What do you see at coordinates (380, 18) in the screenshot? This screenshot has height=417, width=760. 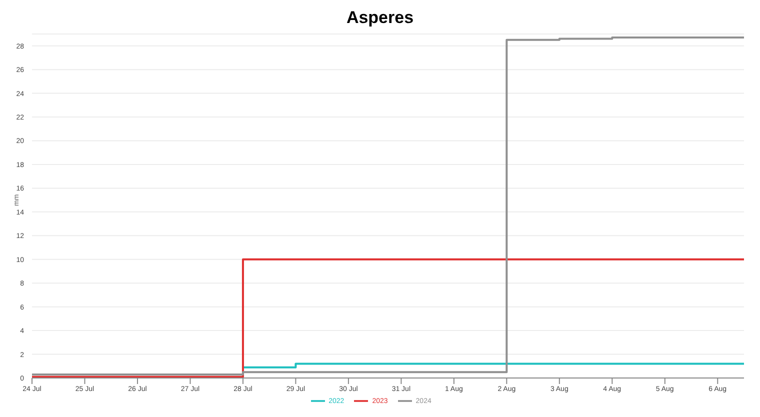 I see `chart-title: Asperes` at bounding box center [380, 18].